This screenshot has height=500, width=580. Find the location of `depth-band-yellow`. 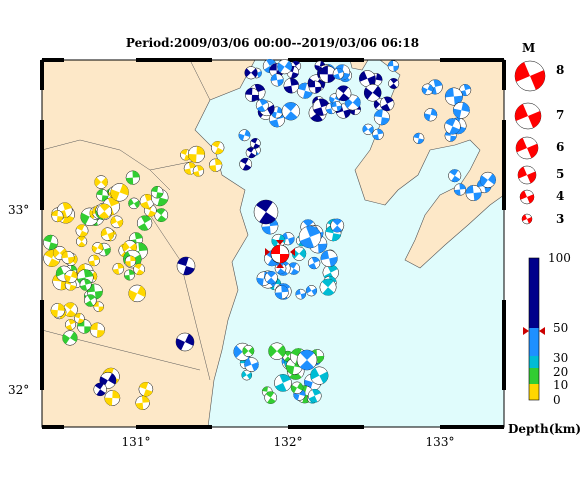

depth-band-yellow is located at coordinates (534, 392).